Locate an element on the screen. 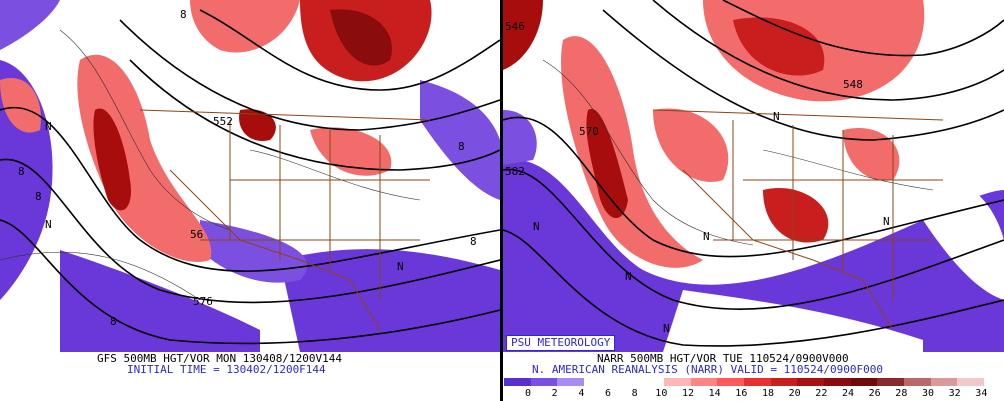 Image resolution: width=1004 pixels, height=401 pixels. colorbar-tick-label: 24 is located at coordinates (848, 393).